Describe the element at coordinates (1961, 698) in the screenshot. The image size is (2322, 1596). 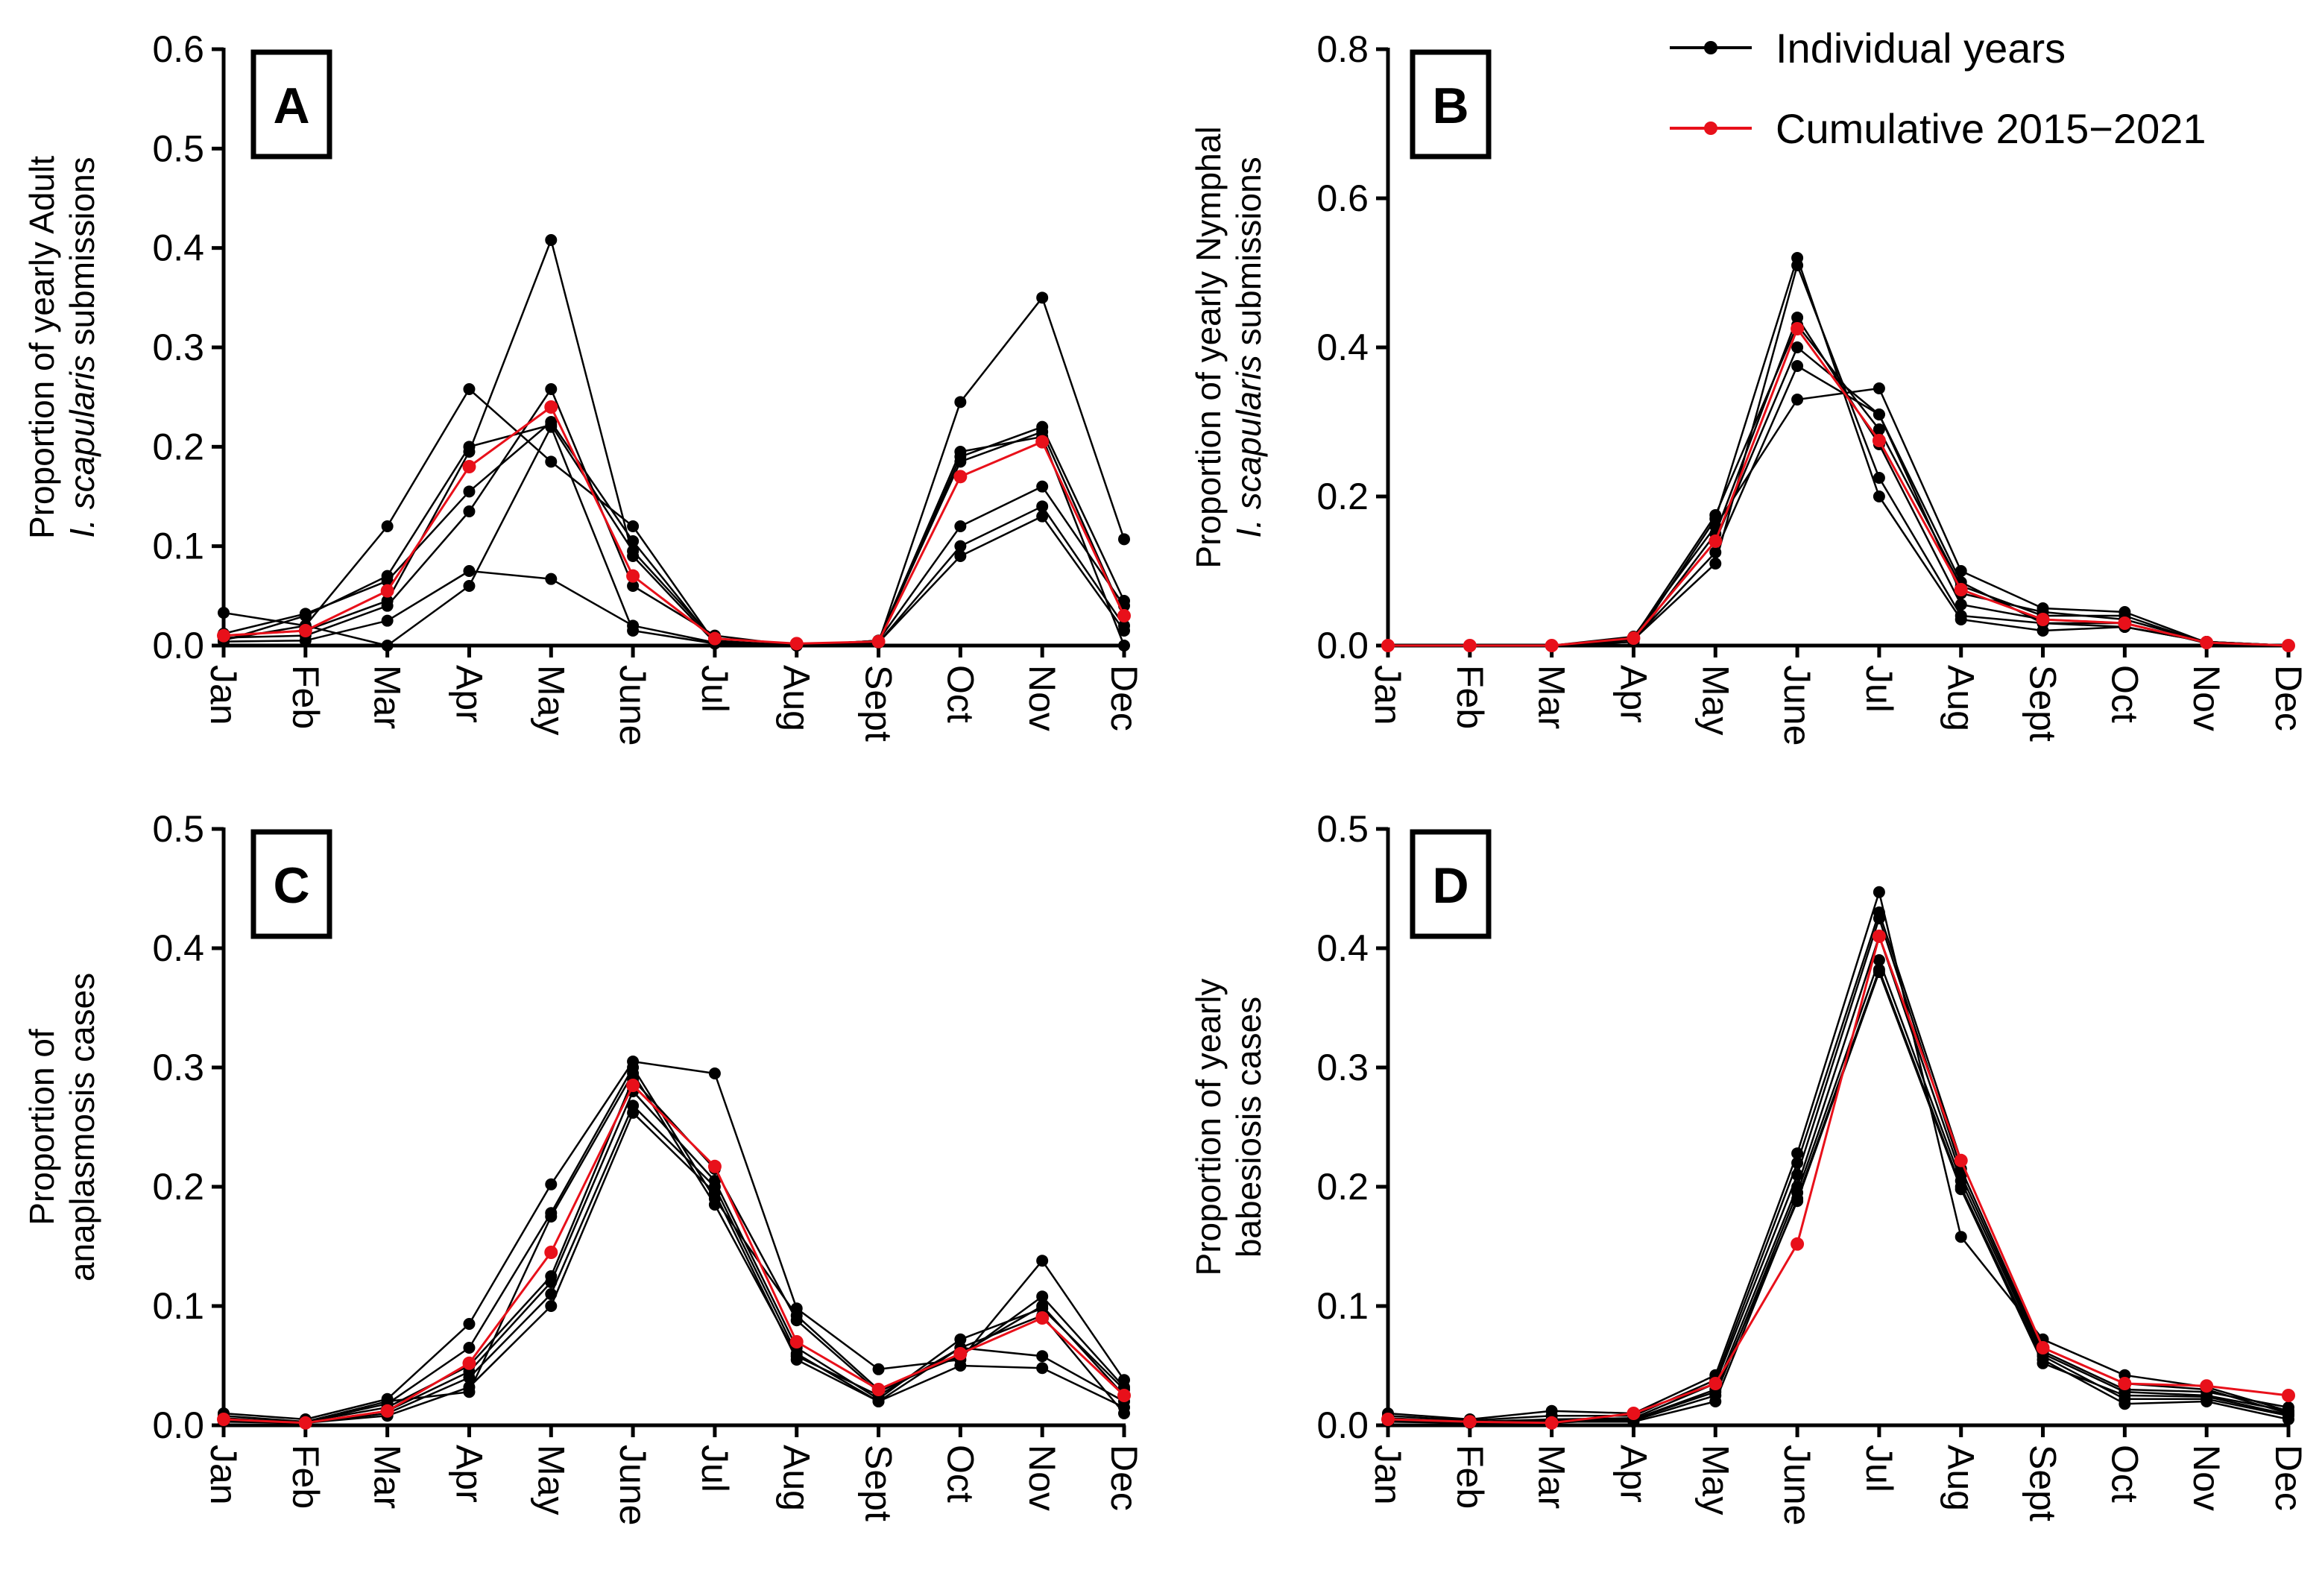
I see `panel-b-x-tick-label: Aug` at that location.